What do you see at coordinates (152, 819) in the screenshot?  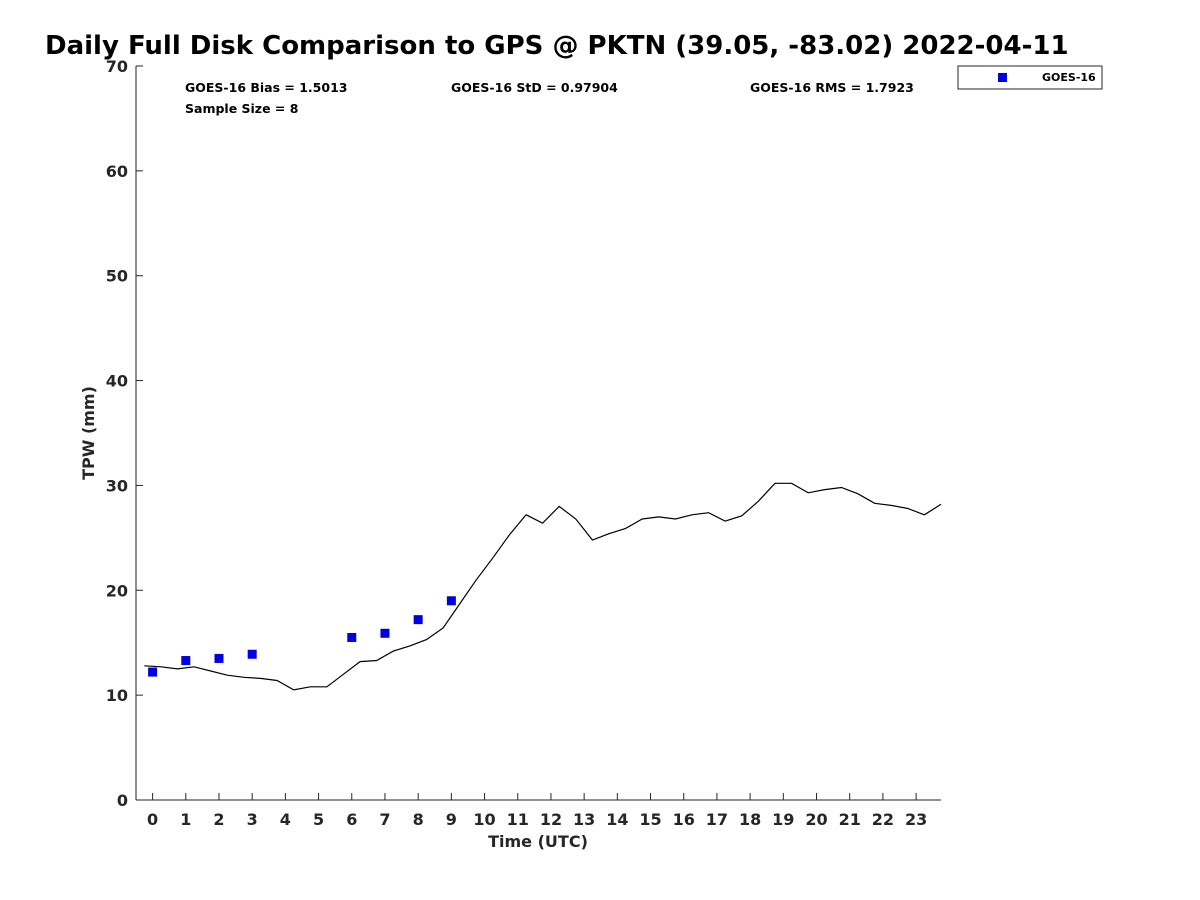 I see `x-tick-label: 0` at bounding box center [152, 819].